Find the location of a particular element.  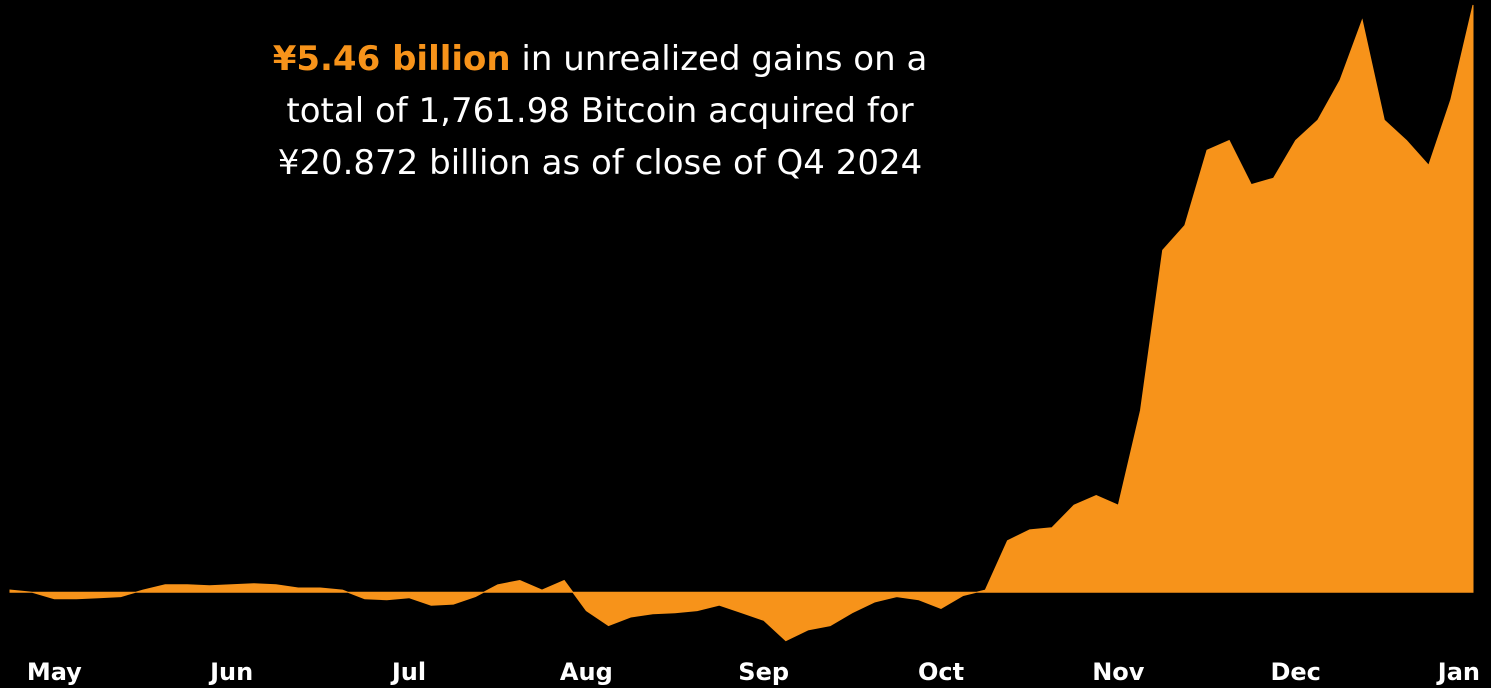

title-line: total of 1,761.98 Bitcoin acquired for is located at coordinates (599, 111).